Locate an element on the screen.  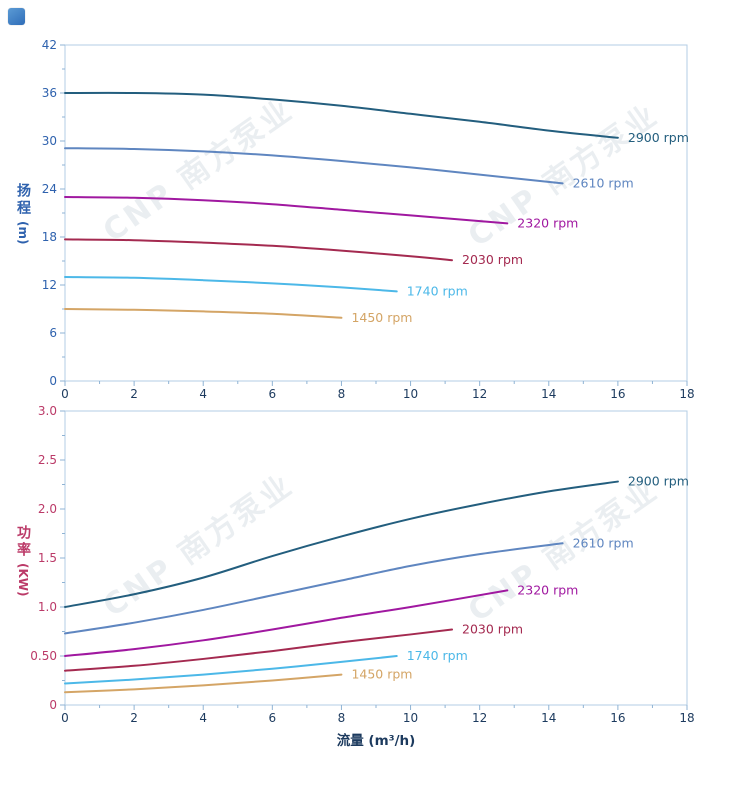
y-tick-label: 24 is located at coordinates (49, 189).